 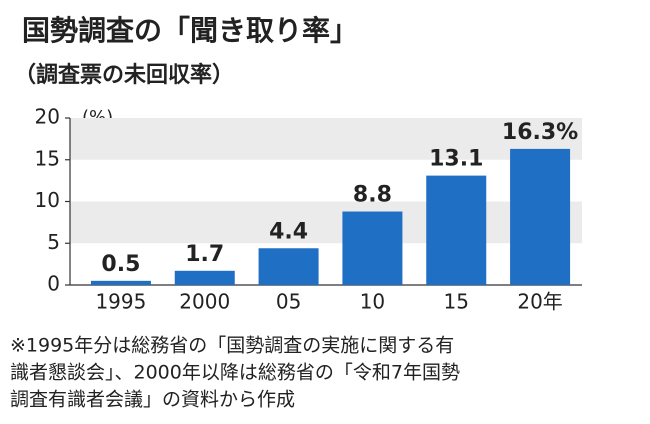 I want to click on value-label: 16.3%, so click(x=540, y=132).